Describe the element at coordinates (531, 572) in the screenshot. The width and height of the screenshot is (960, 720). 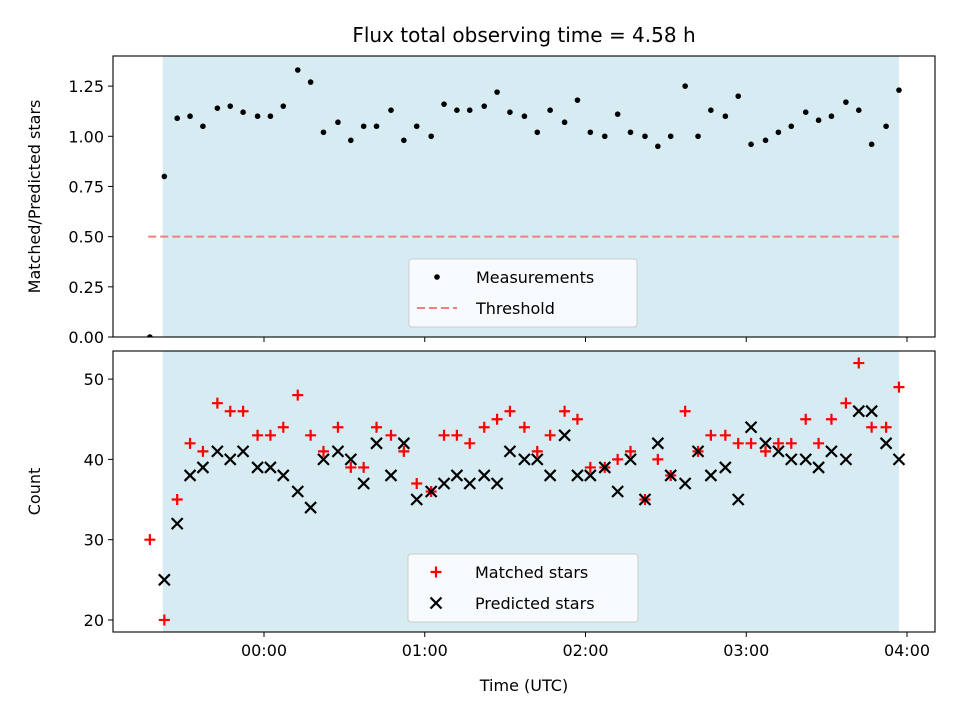
I see `legend-label: Matched stars` at that location.